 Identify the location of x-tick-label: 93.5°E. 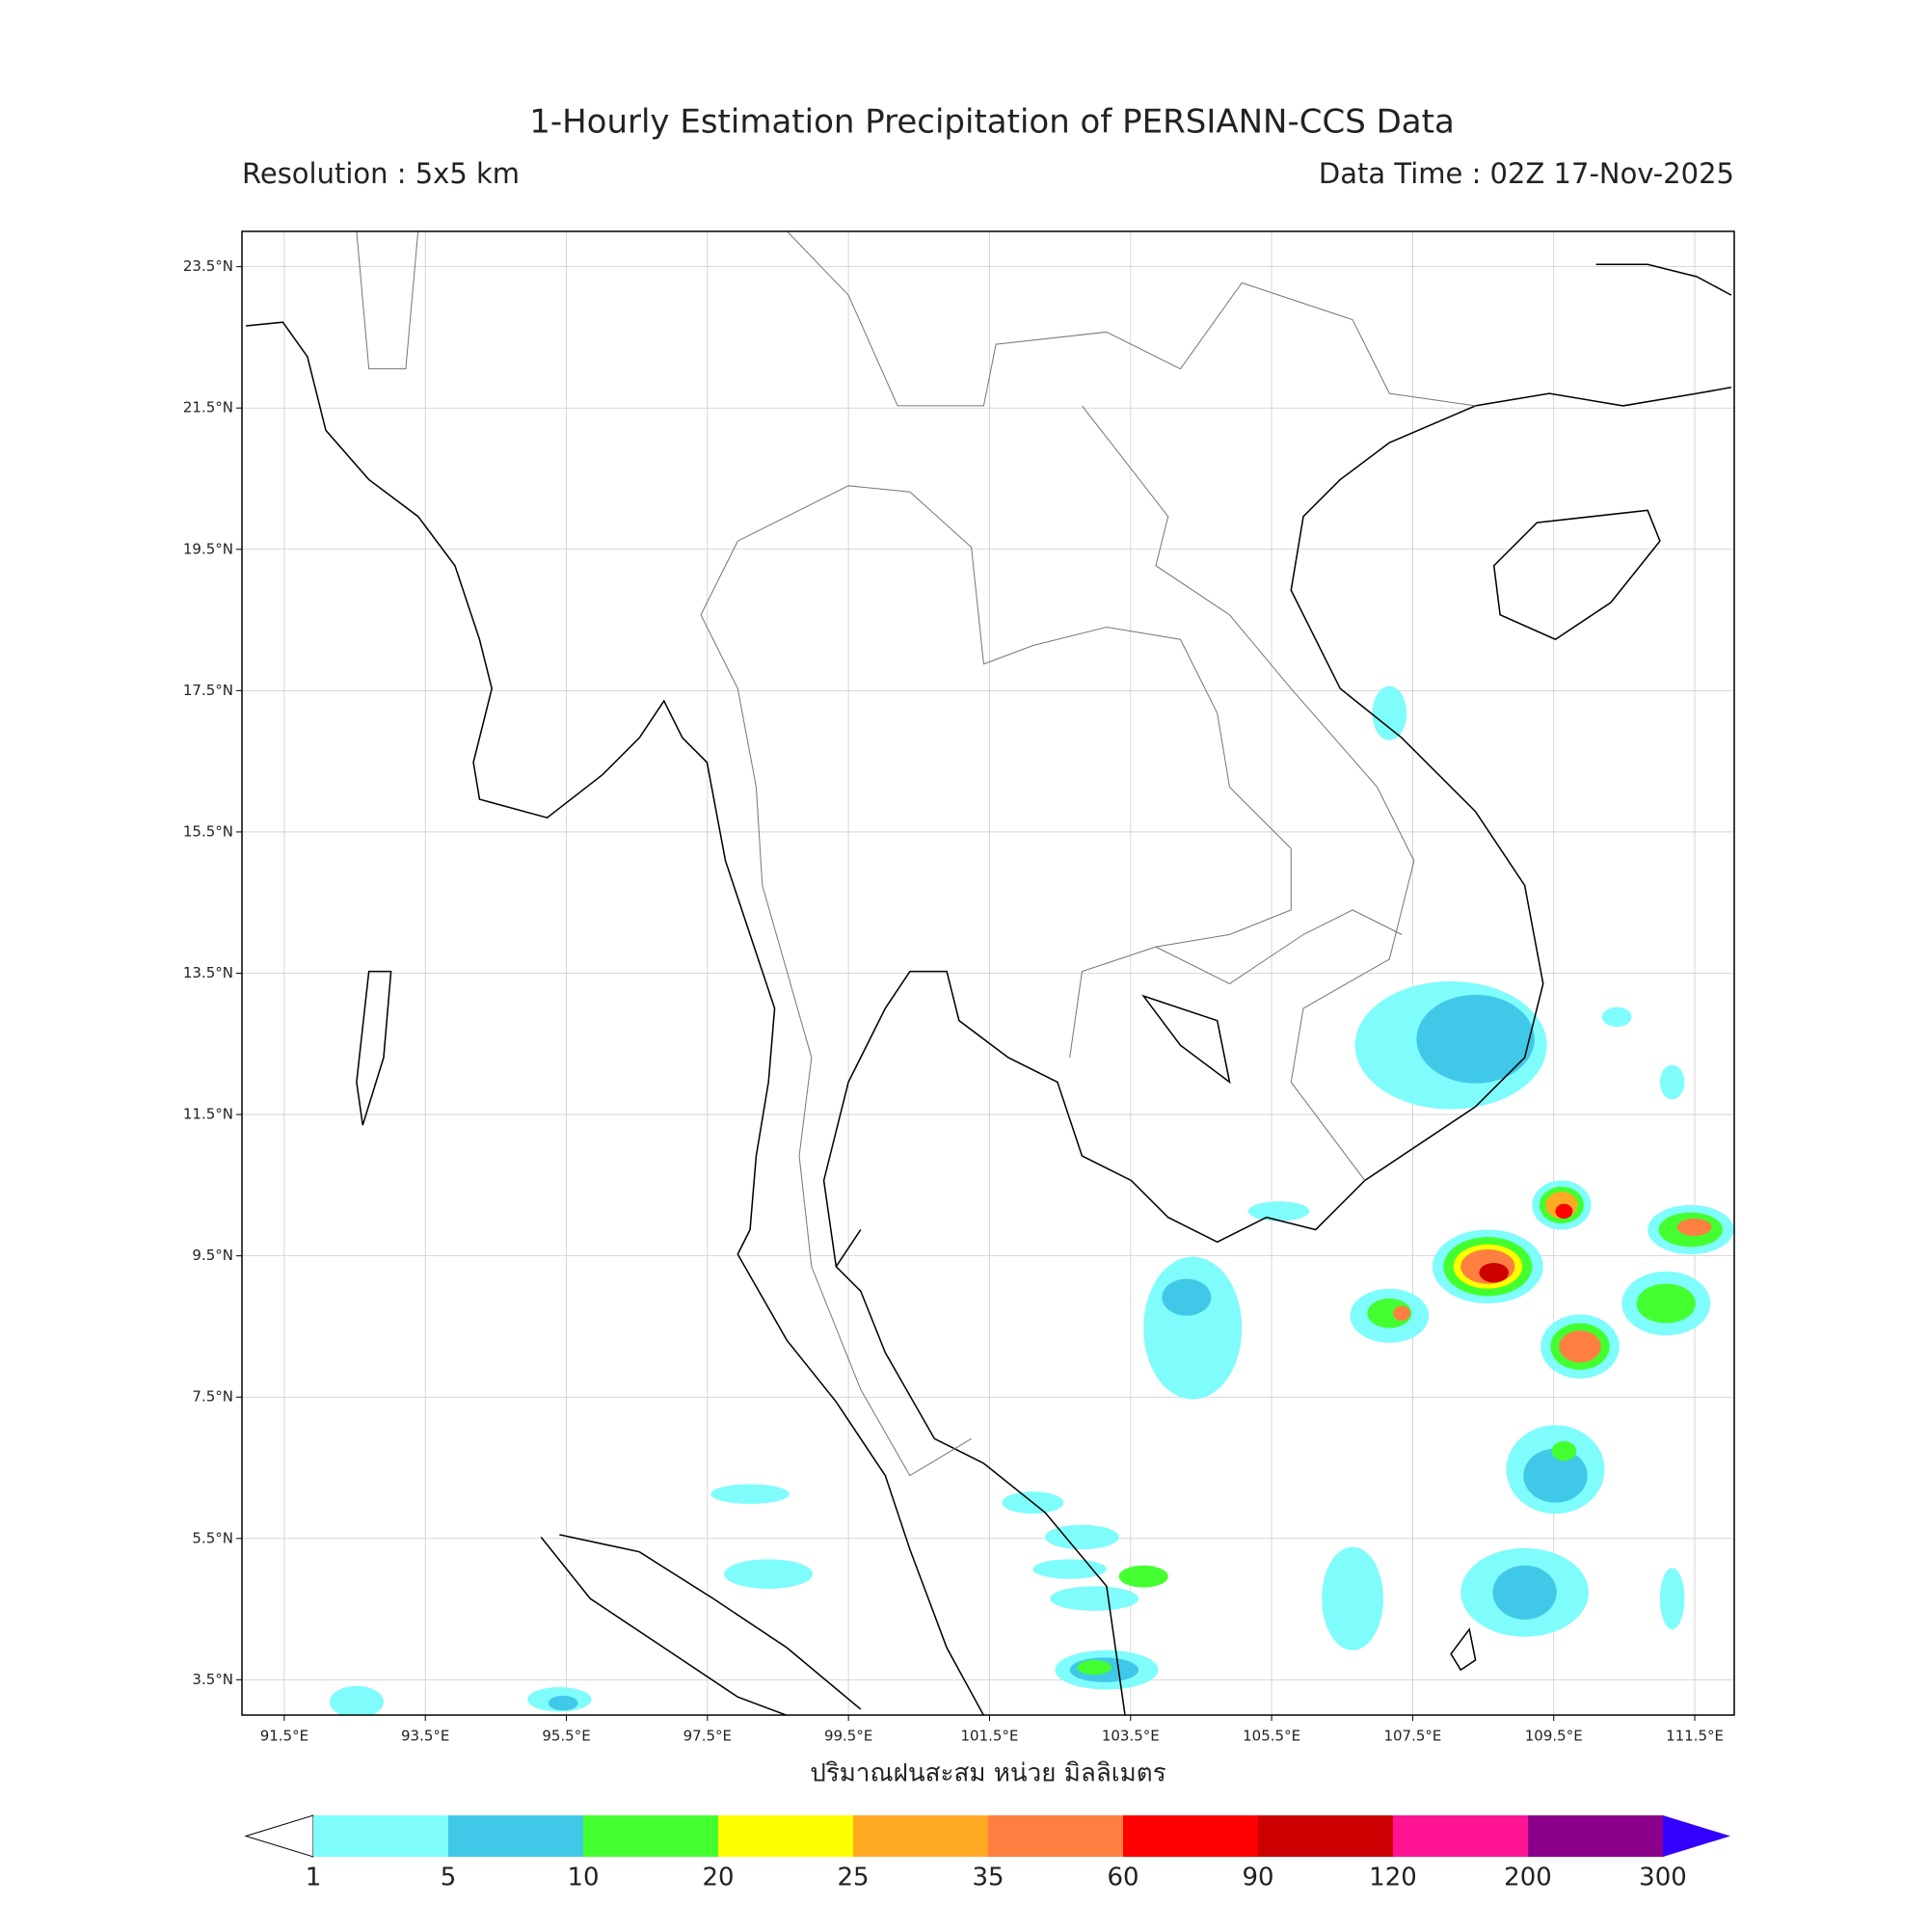
(425, 1737).